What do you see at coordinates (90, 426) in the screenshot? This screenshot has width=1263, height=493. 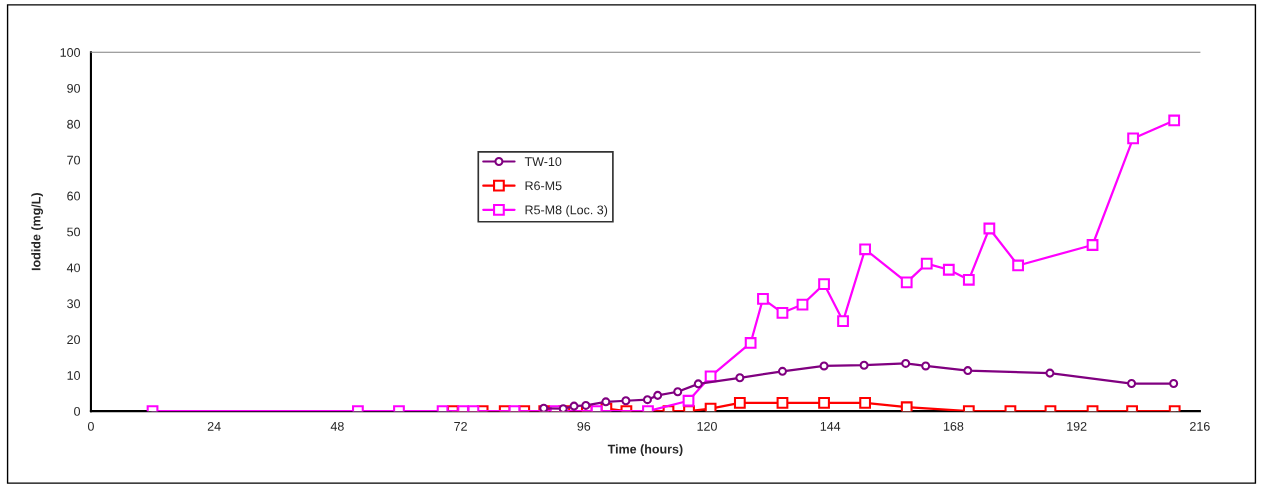 I see `x-tick-label: 0` at bounding box center [90, 426].